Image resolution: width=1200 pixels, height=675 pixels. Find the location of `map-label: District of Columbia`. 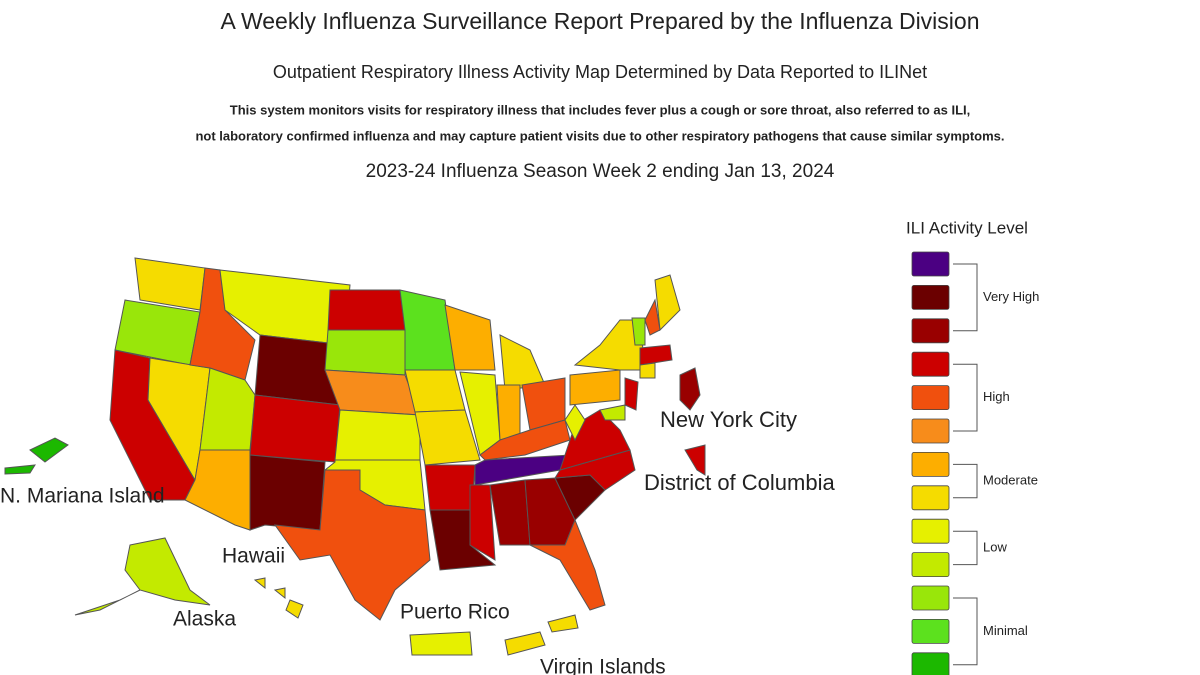

map-label: District of Columbia is located at coordinates (739, 482).